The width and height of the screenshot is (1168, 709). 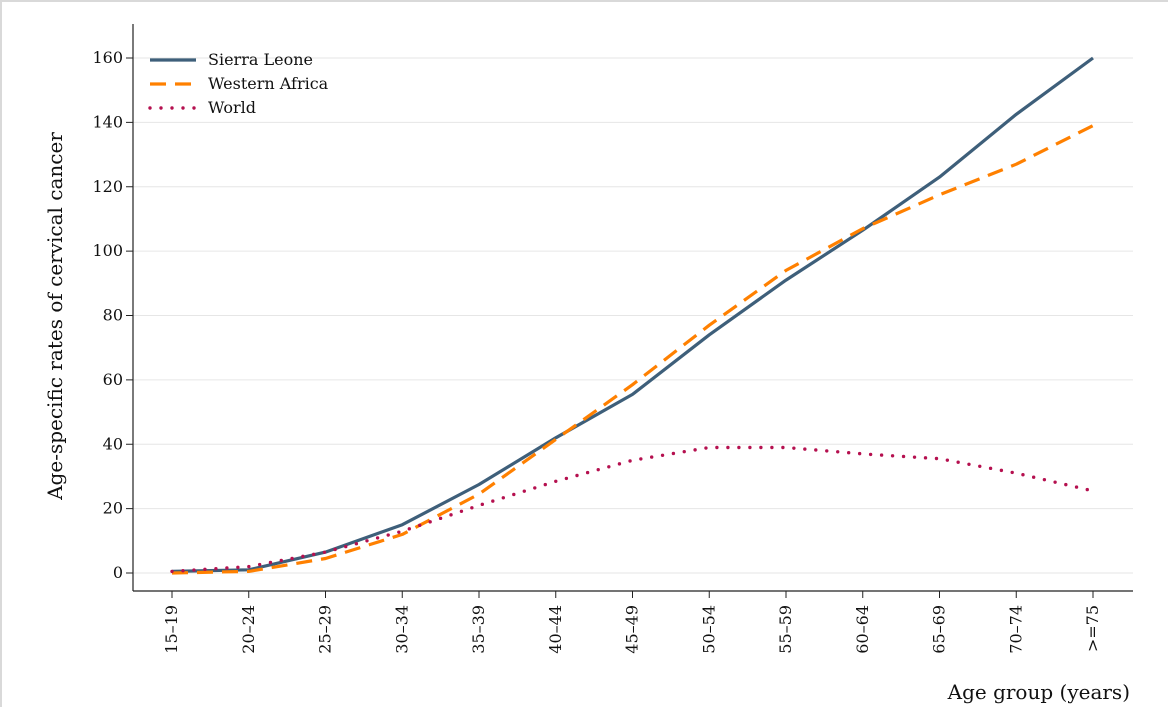 I want to click on x-tick-label: 65–69, so click(x=939, y=629).